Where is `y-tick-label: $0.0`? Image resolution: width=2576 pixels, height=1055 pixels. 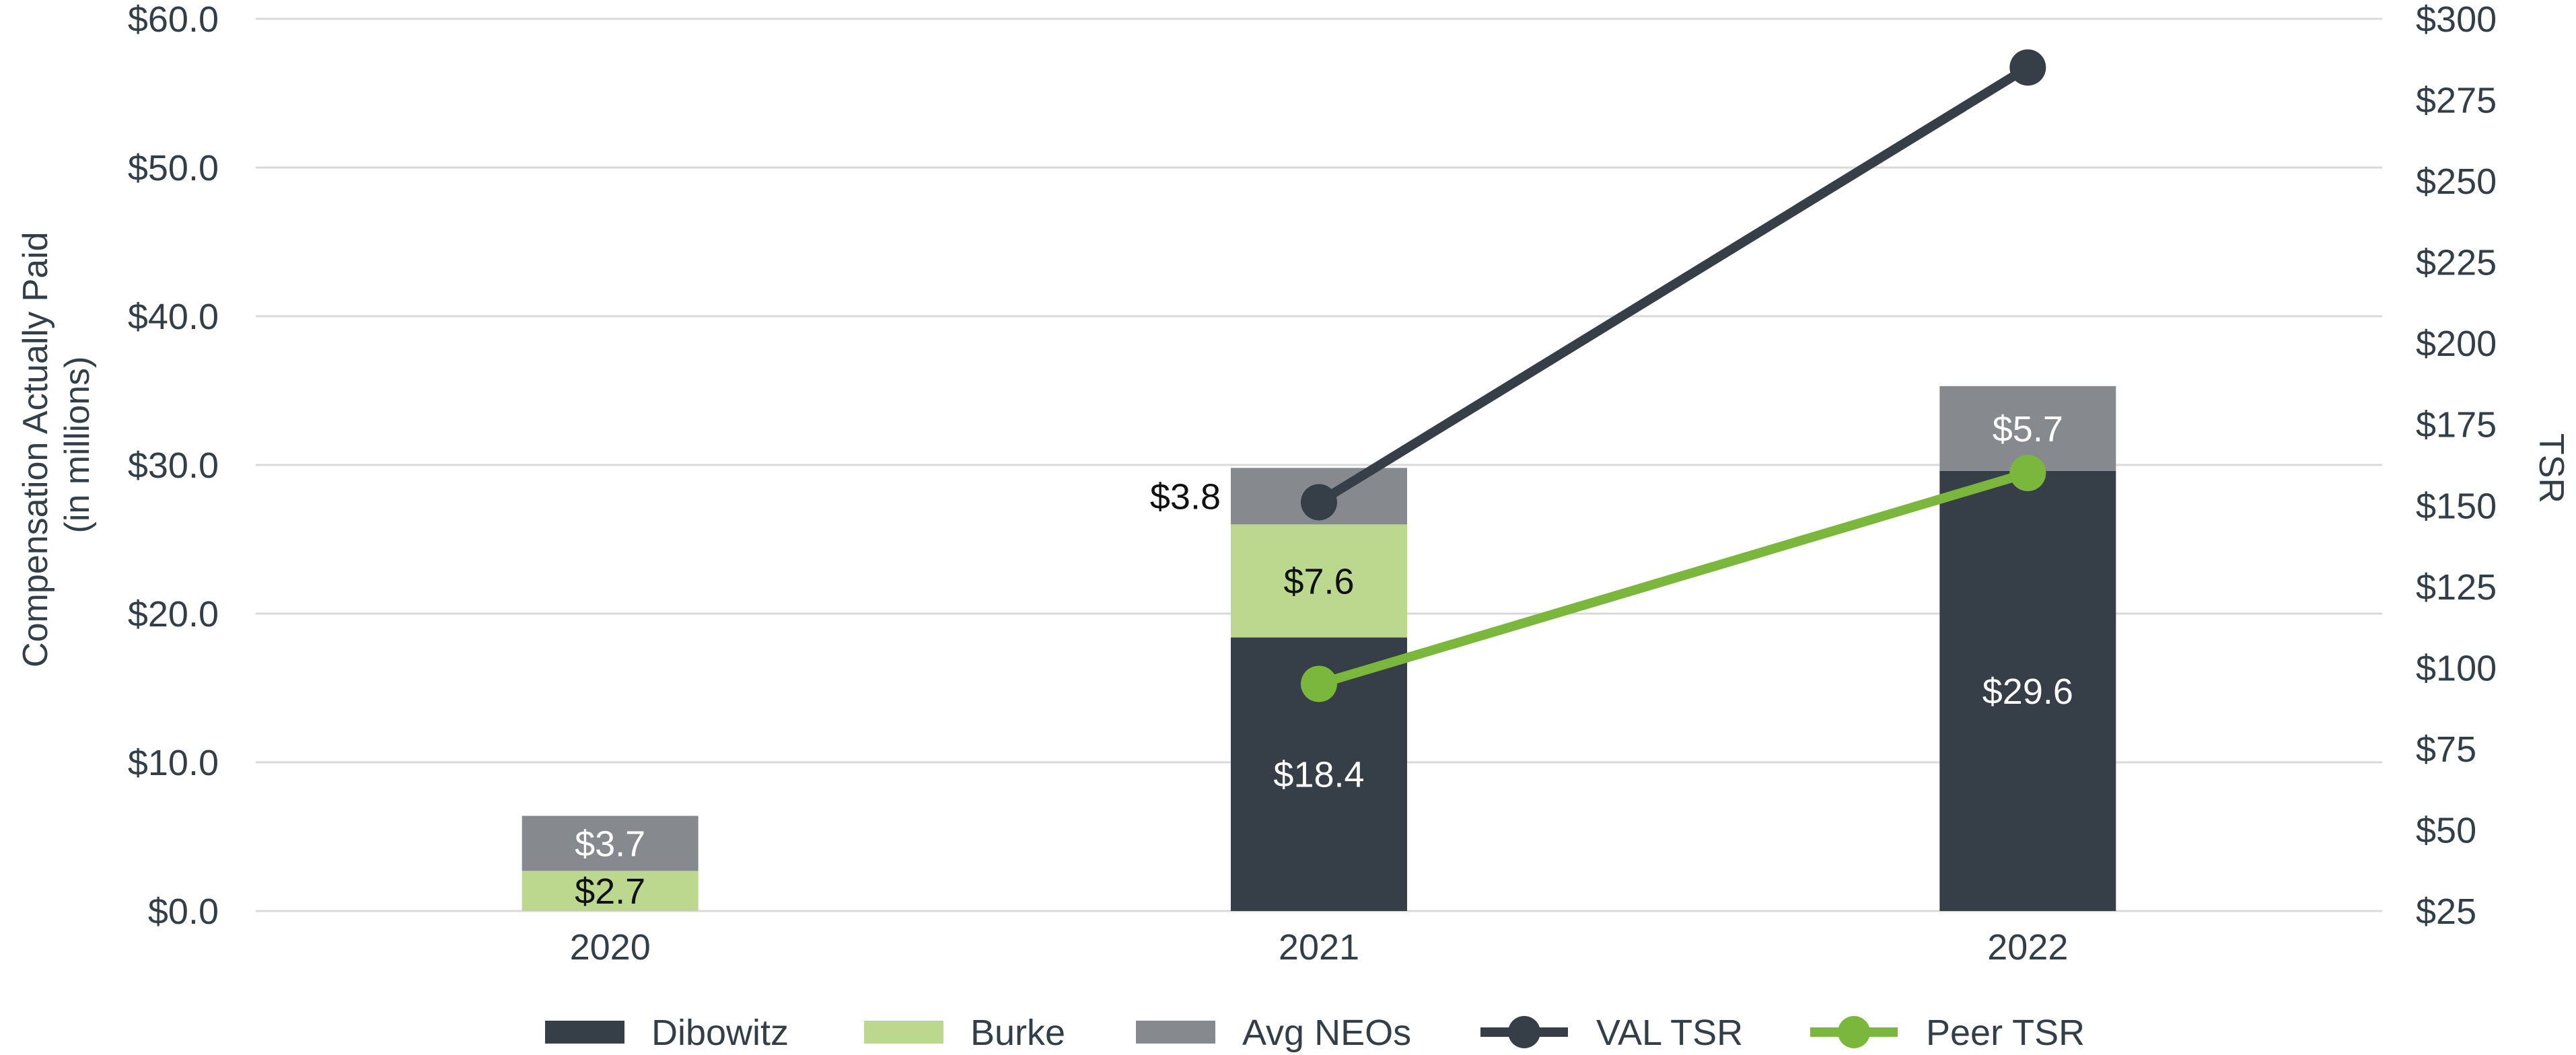 y-tick-label: $0.0 is located at coordinates (183, 912).